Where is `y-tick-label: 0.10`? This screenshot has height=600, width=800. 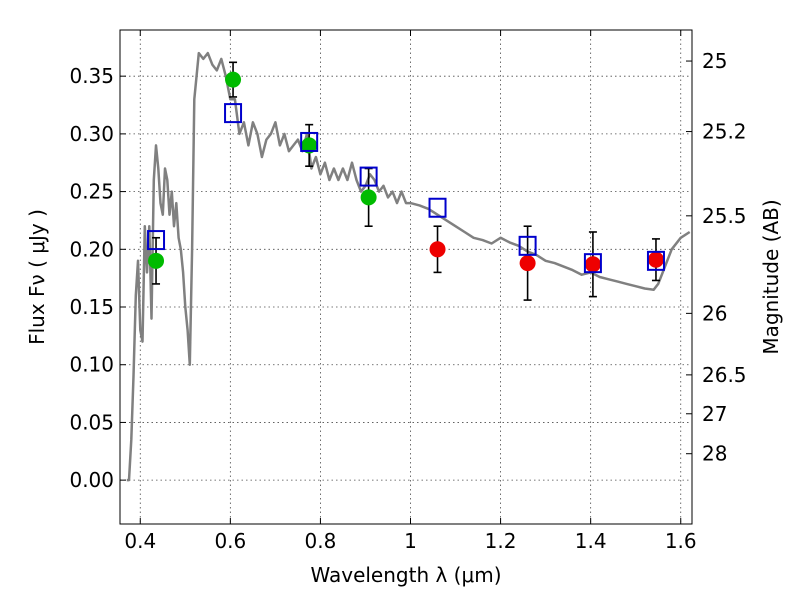
y-tick-label: 0.10 is located at coordinates (91, 365).